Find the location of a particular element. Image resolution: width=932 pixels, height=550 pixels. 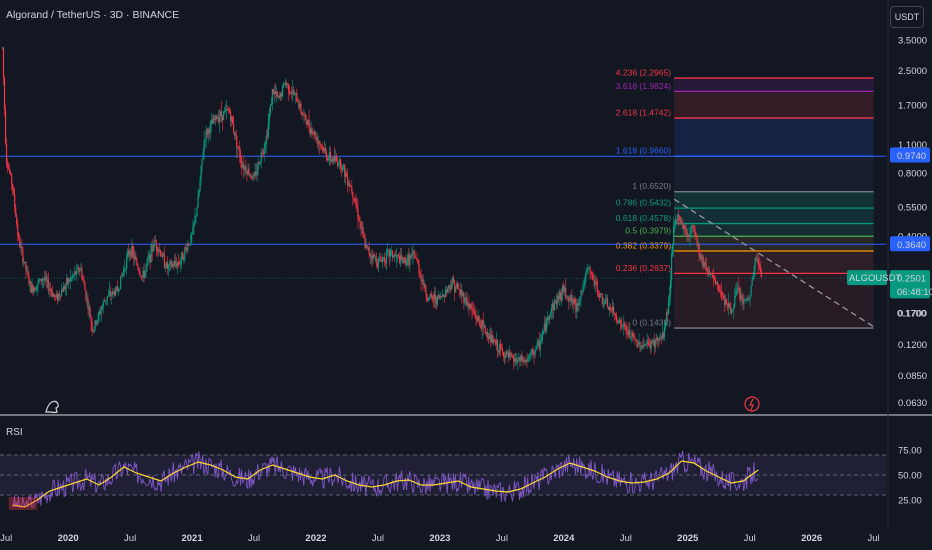

rsi-moving-average is located at coordinates (385, 484).